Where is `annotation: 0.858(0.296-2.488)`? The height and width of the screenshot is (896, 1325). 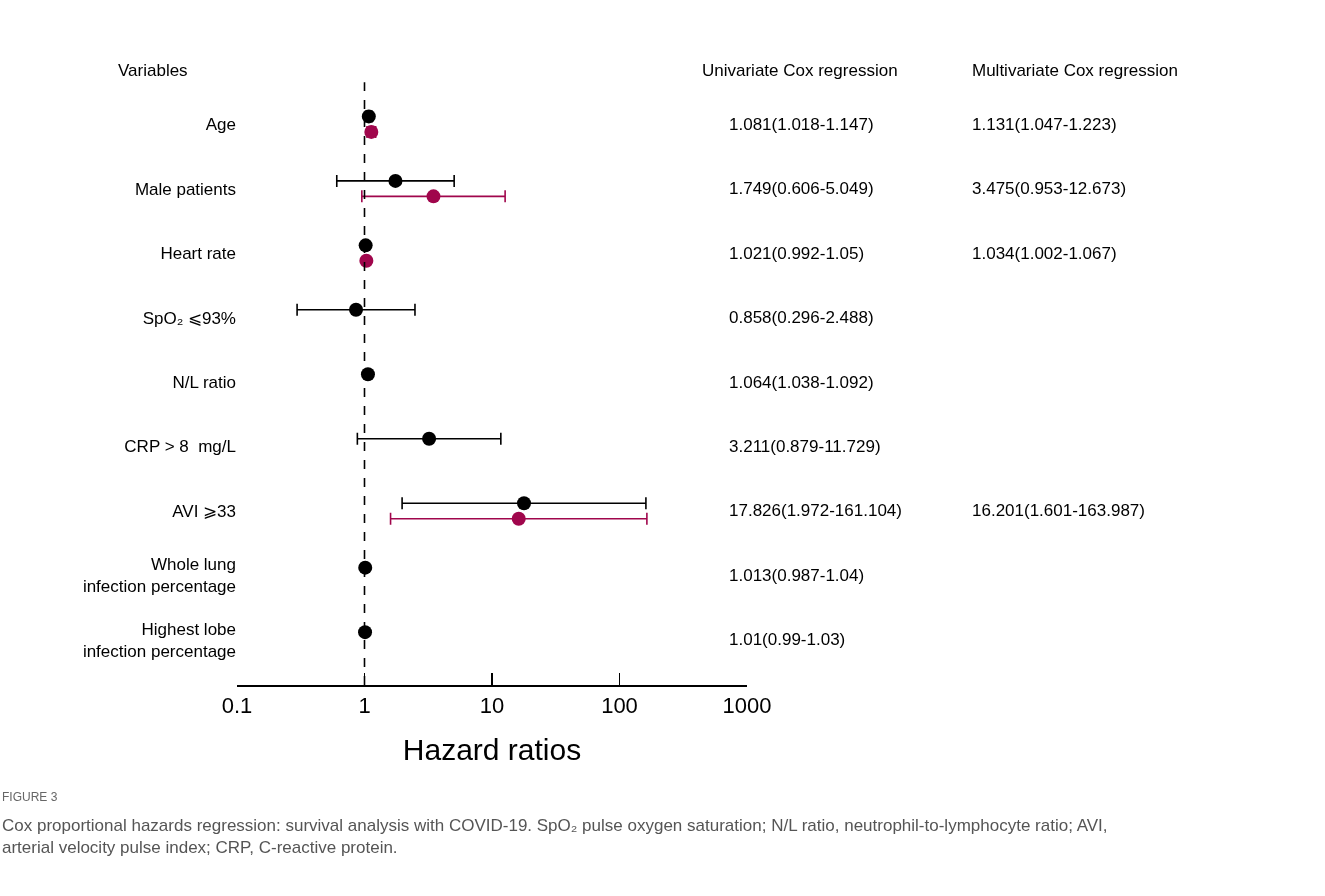
annotation: 0.858(0.296-2.488) is located at coordinates (801, 317).